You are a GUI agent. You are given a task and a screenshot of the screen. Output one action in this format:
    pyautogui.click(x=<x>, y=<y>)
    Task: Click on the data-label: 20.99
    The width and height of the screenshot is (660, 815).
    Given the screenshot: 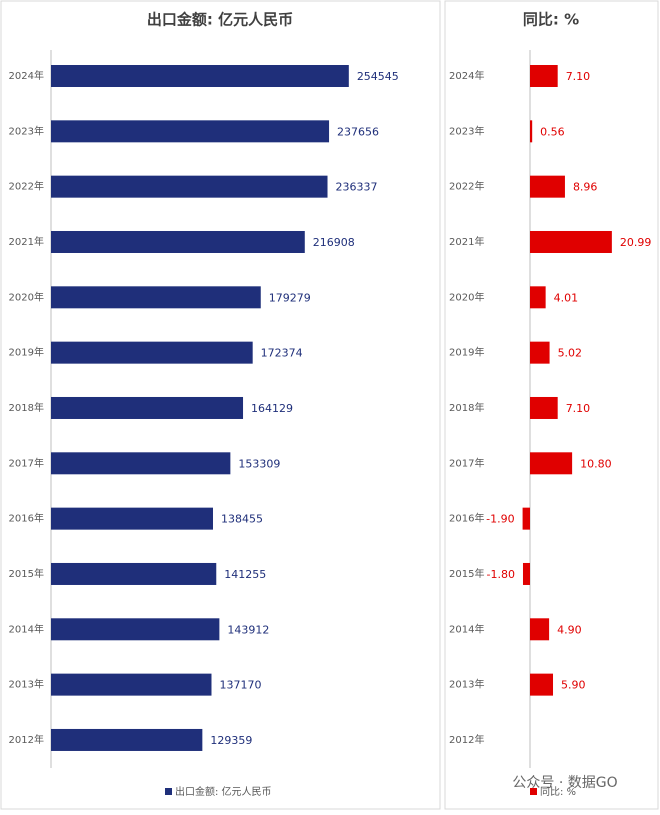 What is the action you would take?
    pyautogui.click(x=636, y=242)
    